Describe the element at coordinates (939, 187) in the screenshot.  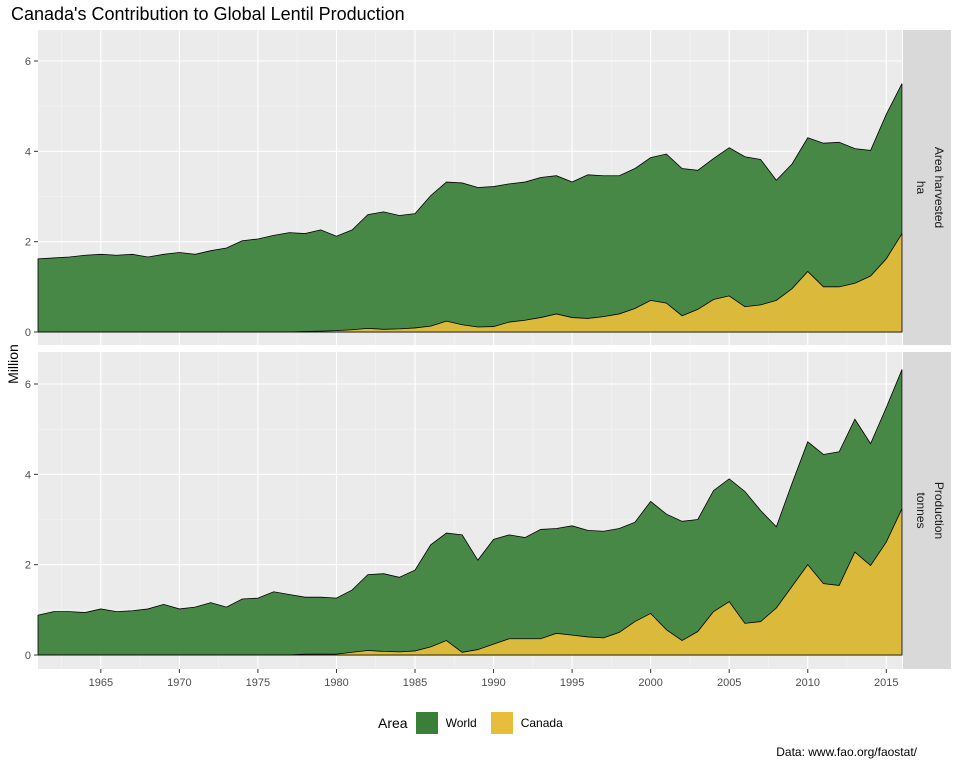
I see `strip-label-variable: Area harvested` at that location.